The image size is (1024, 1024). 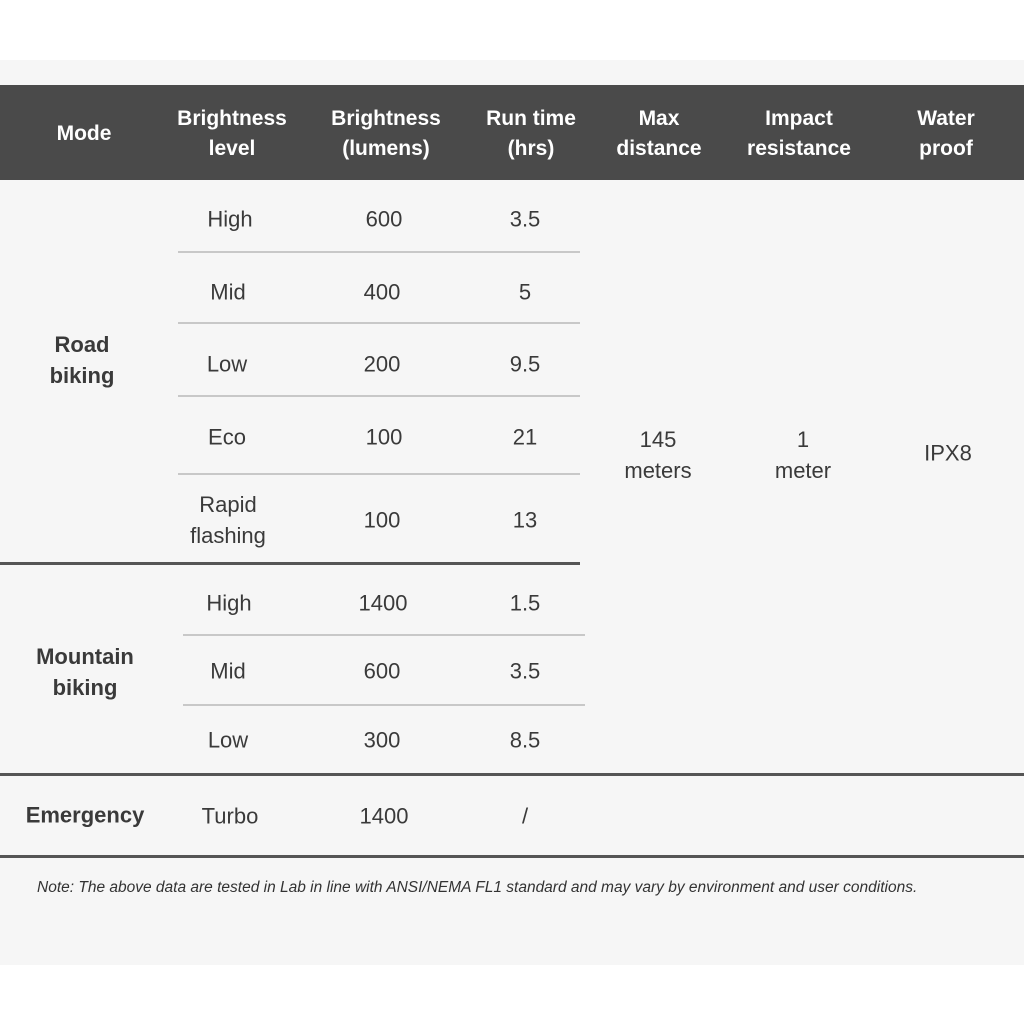 What do you see at coordinates (525, 740) in the screenshot?
I see `runtime-cell: 8.5` at bounding box center [525, 740].